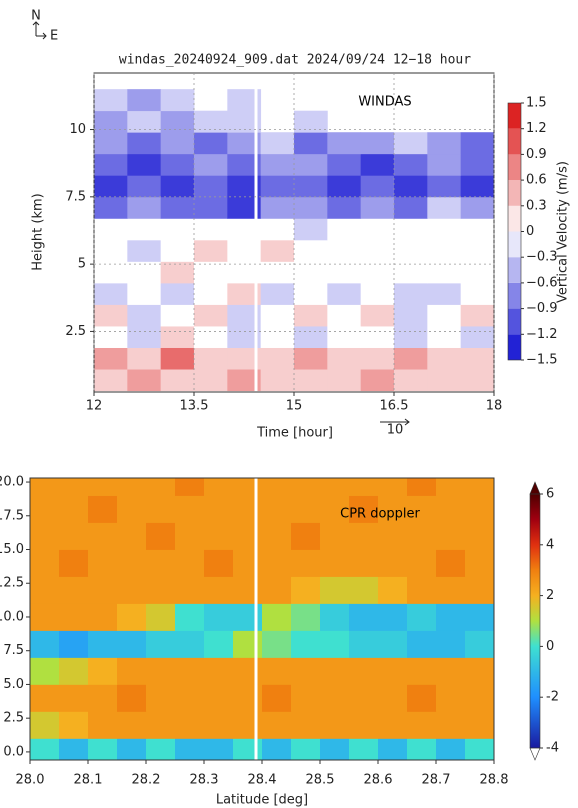 This screenshot has width=578, height=808. I want to click on colorbar-tick-label: −0.6, so click(542, 282).